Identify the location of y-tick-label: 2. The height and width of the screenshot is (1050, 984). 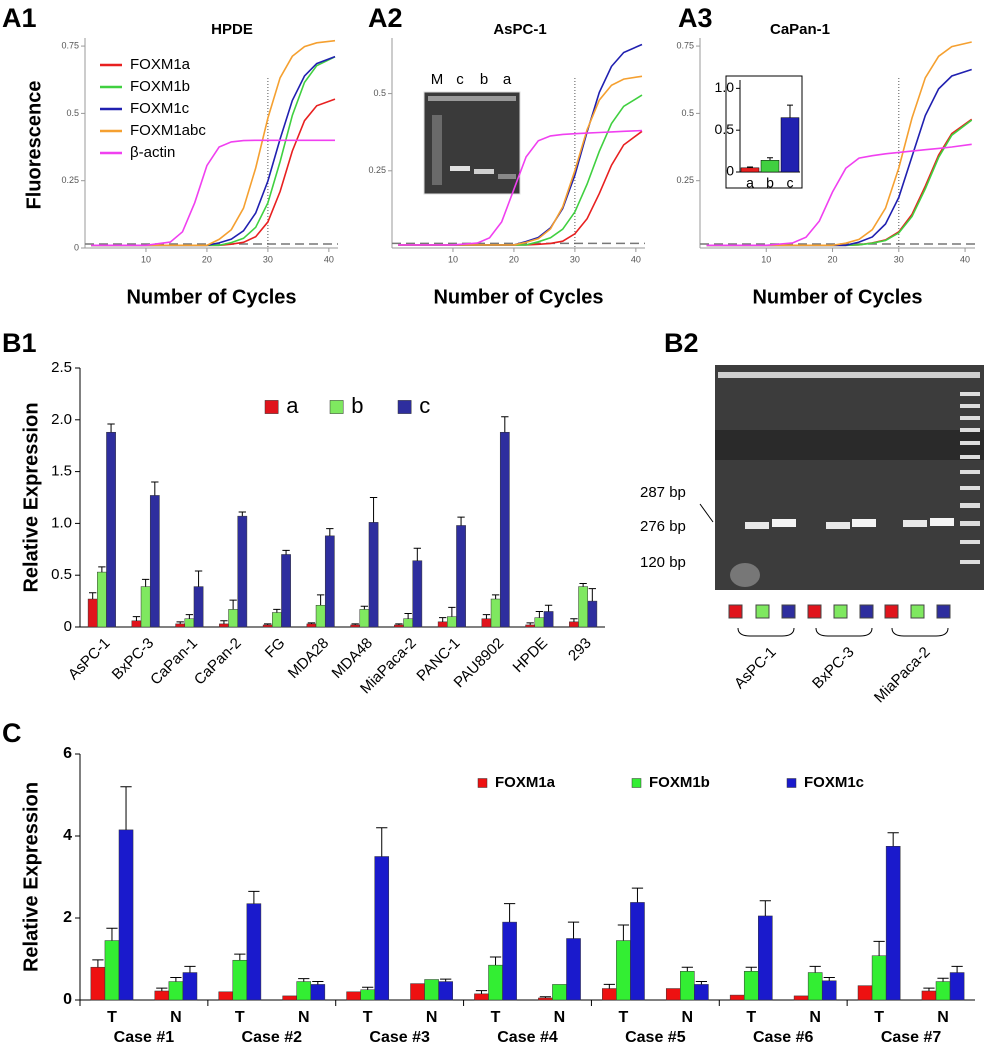
(67, 917).